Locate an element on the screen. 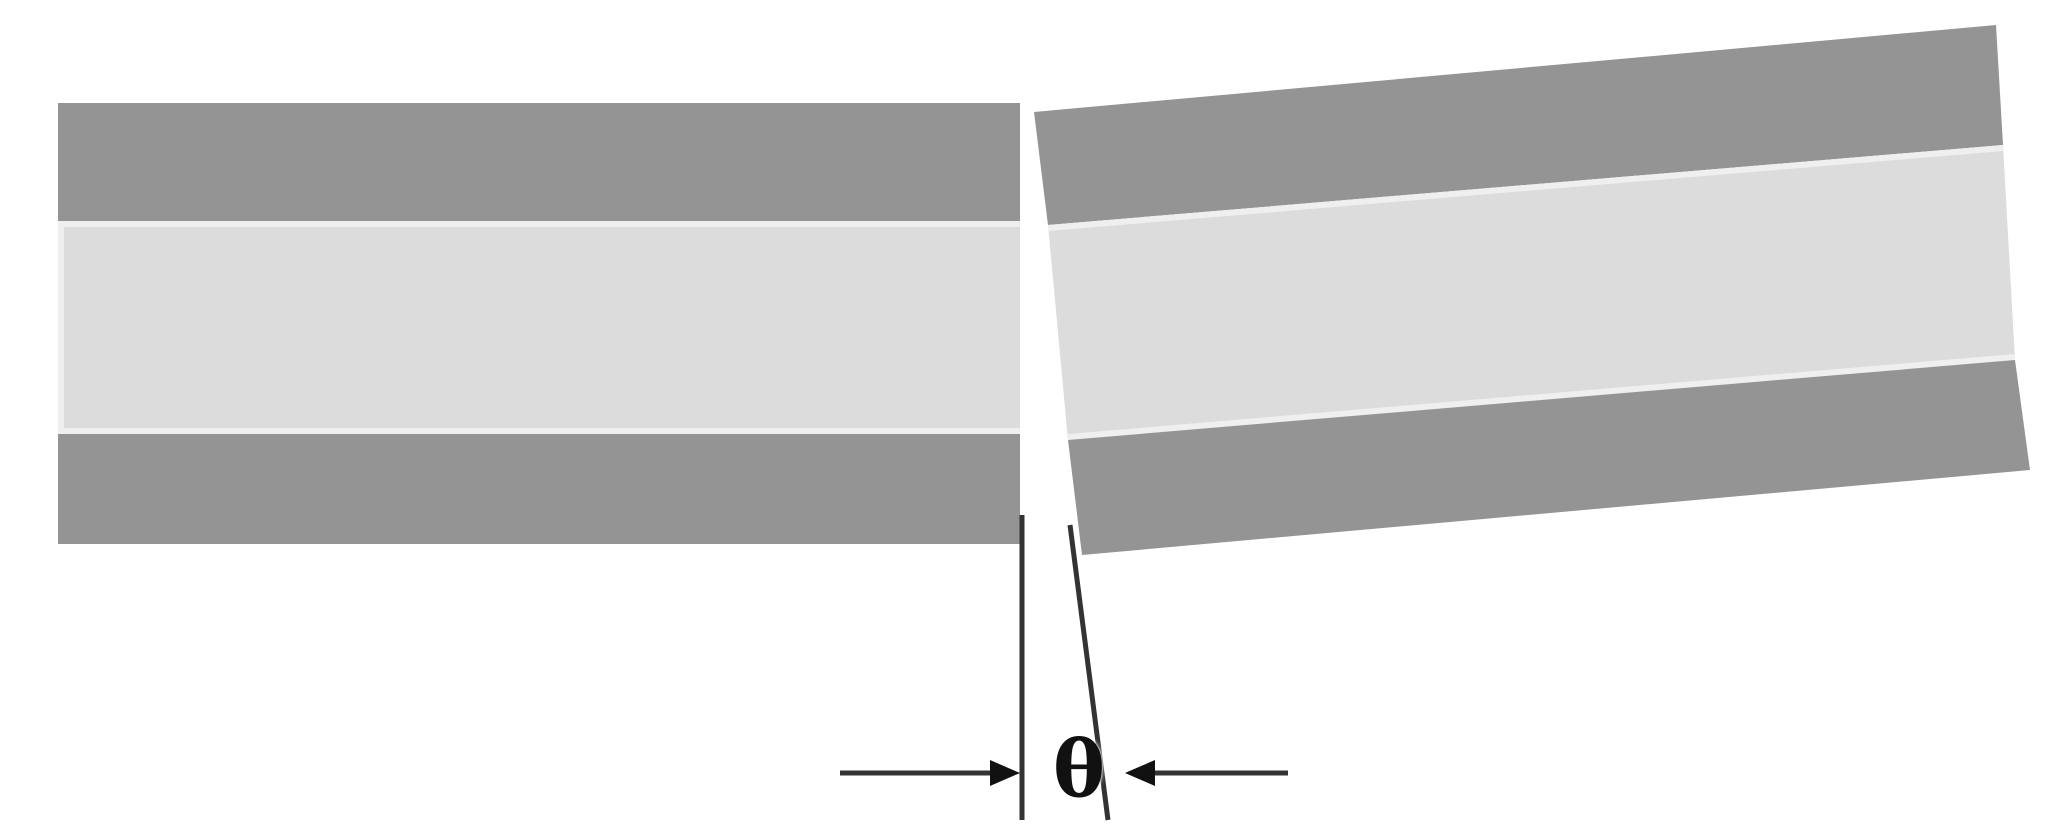  left-fiber-core is located at coordinates (539, 327).